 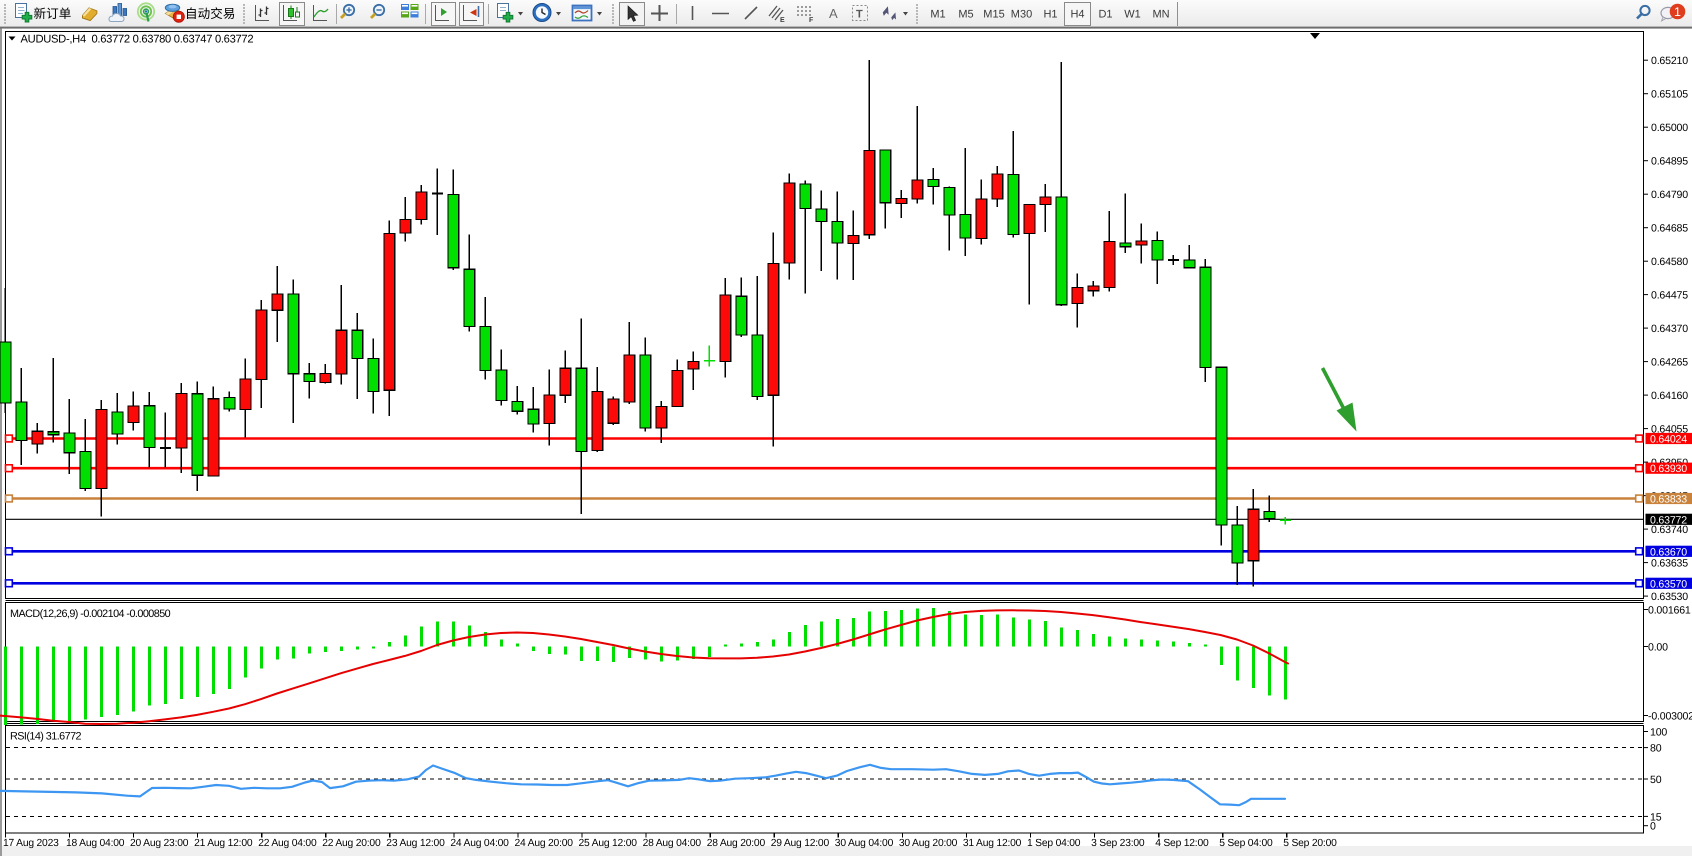 What do you see at coordinates (1246, 843) in the screenshot?
I see `svg-text: 5 Sep 04:00` at bounding box center [1246, 843].